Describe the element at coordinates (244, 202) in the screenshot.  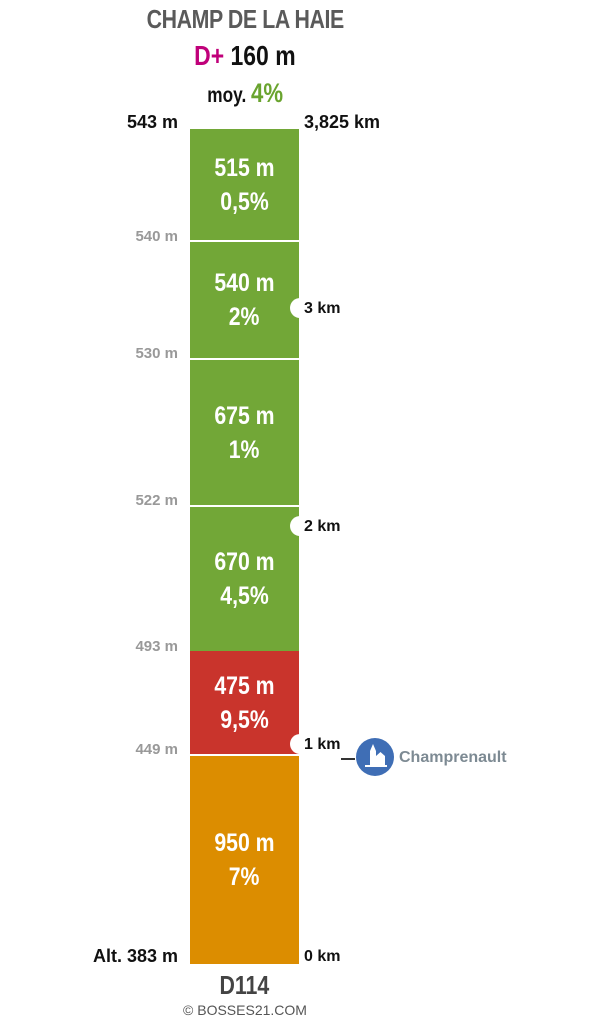
I see `segment-1-grade: 0,5%` at that location.